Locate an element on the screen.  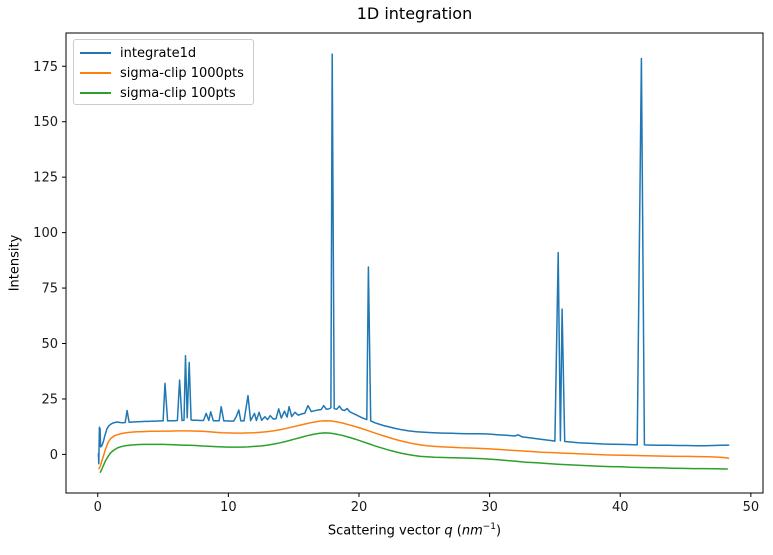
legend-item-sigma-clip-100pts: sigma-clip 100pts is located at coordinates (166, 93).